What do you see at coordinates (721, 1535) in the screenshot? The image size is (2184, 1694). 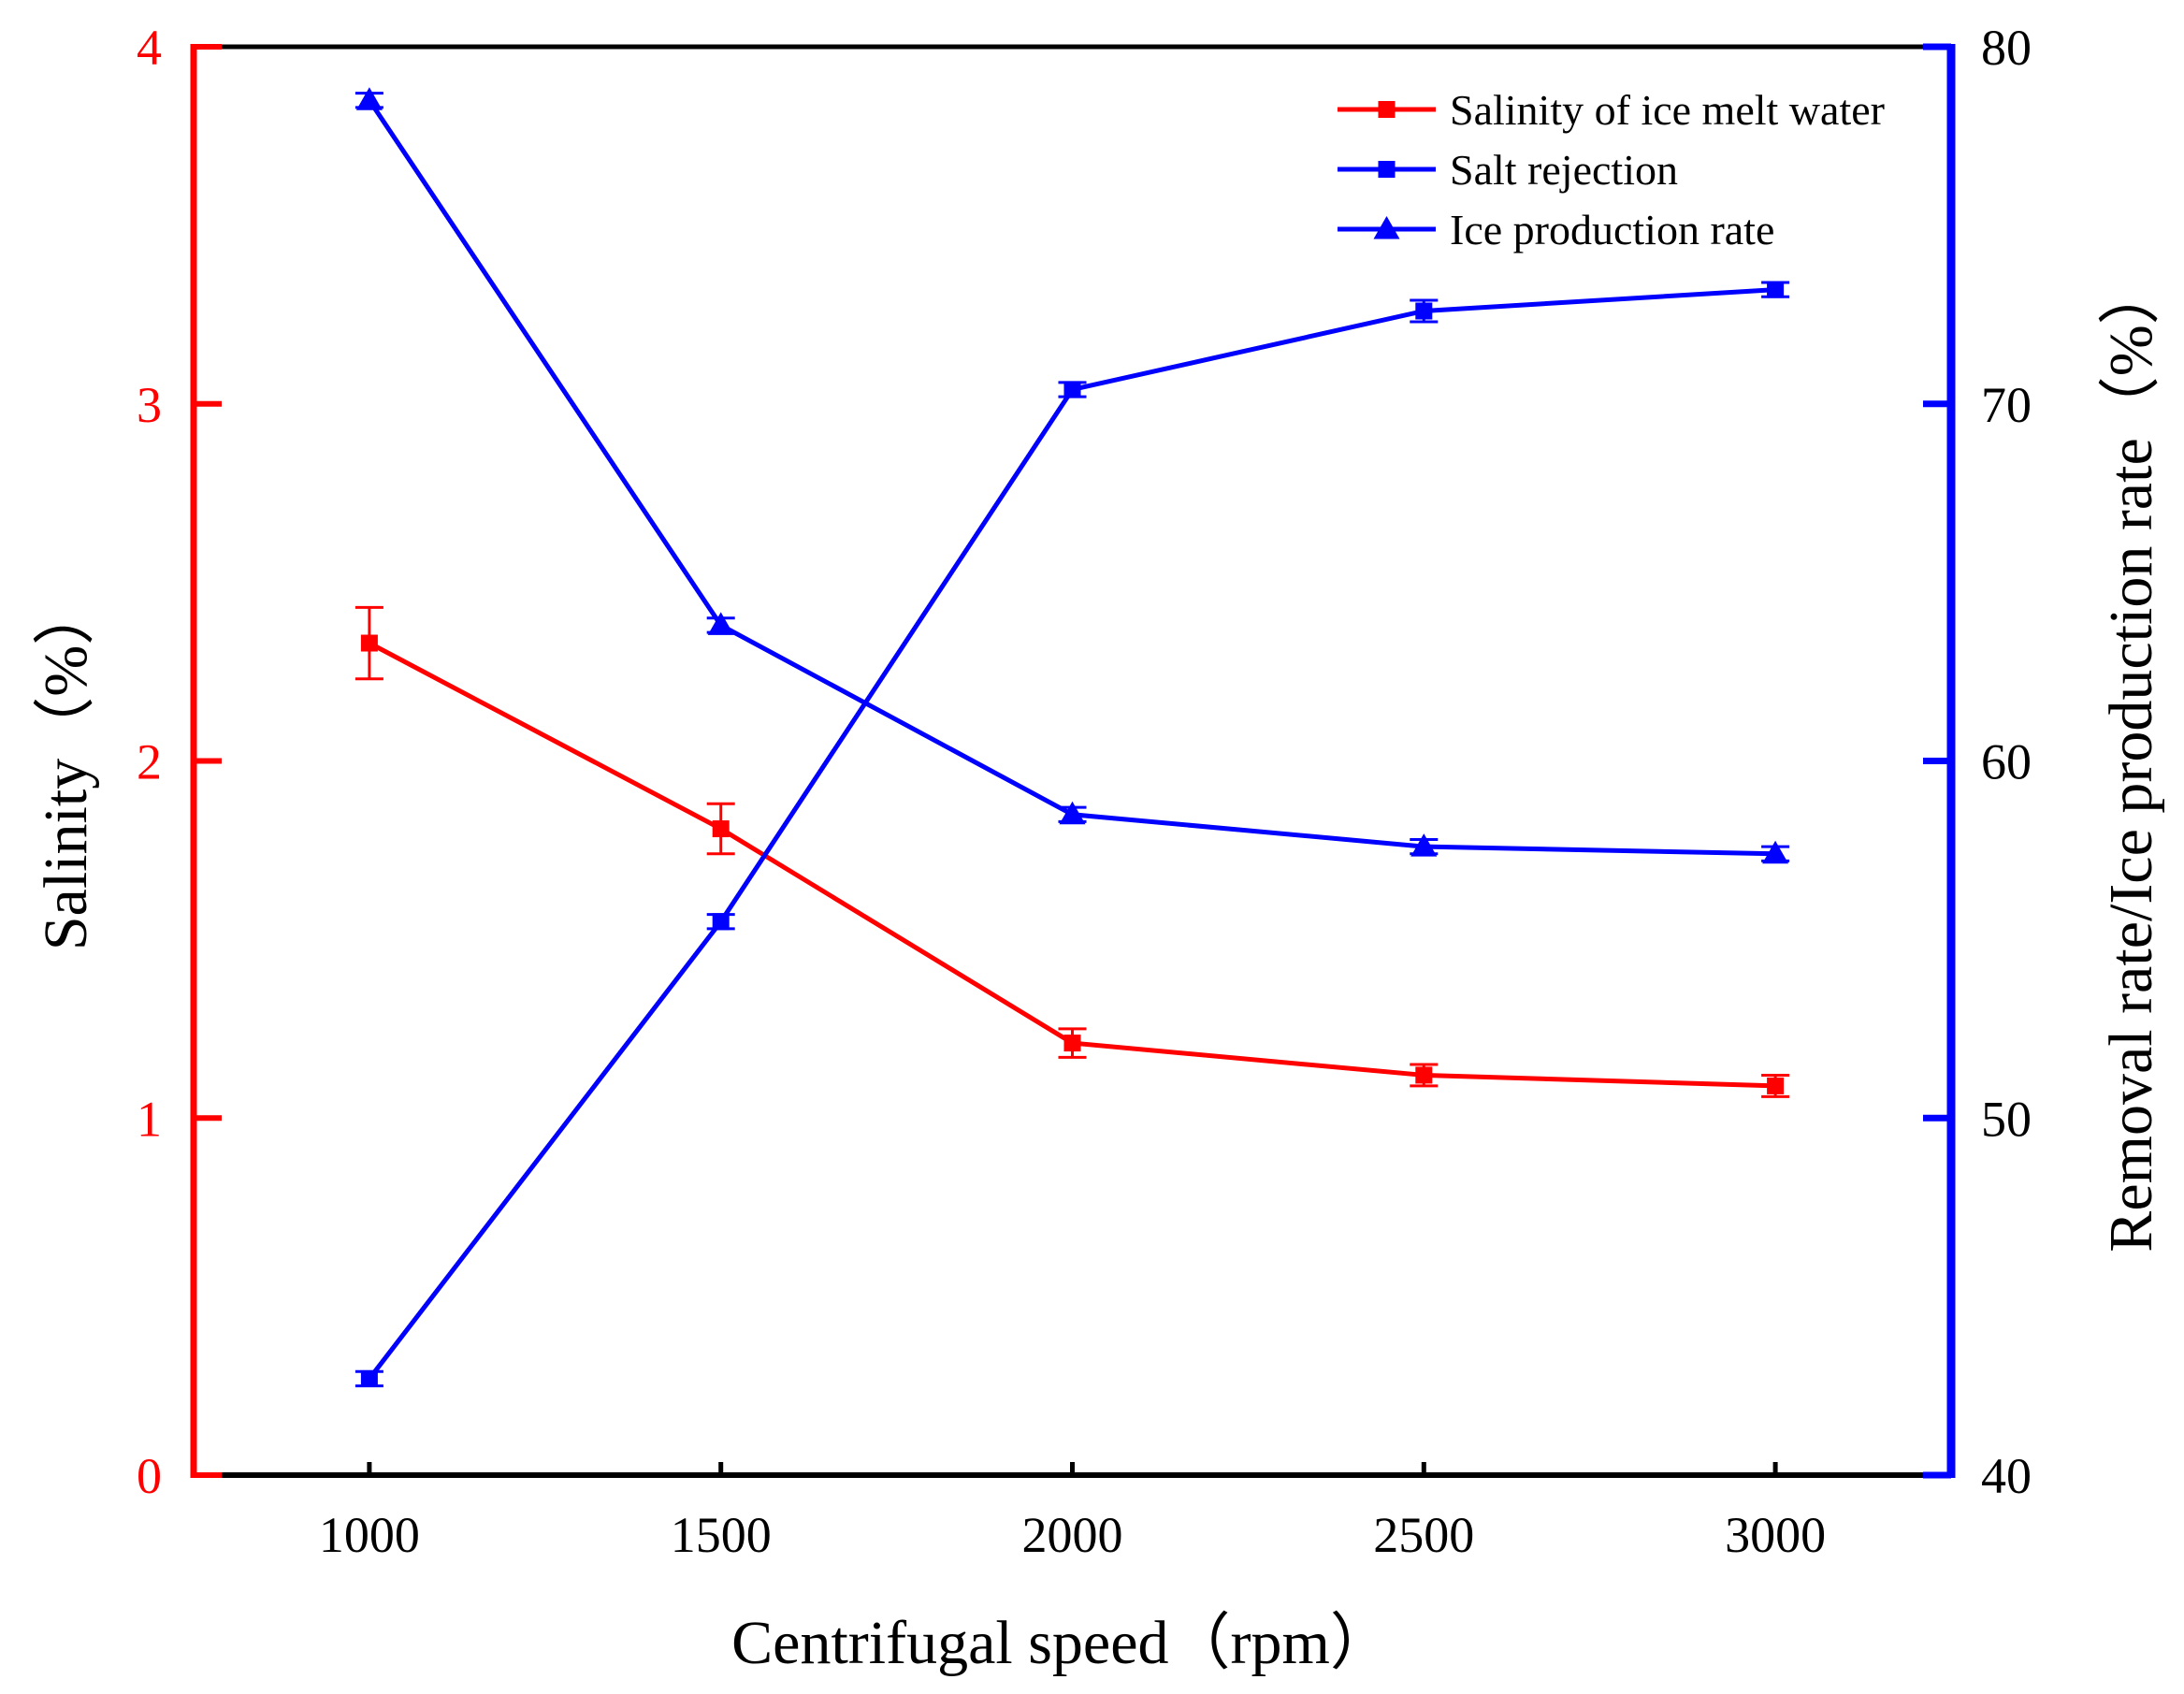 I see `x-tick-label: 1500` at bounding box center [721, 1535].